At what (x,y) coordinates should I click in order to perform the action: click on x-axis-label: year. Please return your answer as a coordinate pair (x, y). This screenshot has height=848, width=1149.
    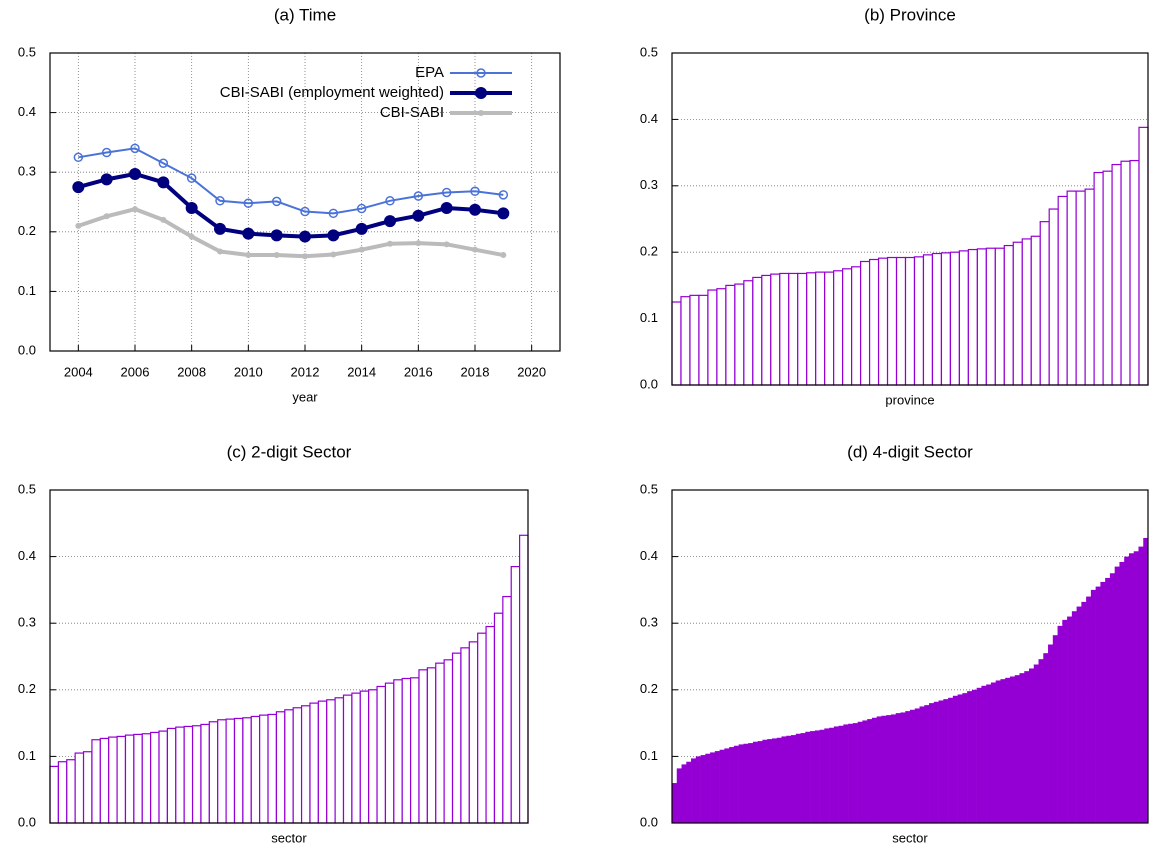
    Looking at the image, I should click on (305, 396).